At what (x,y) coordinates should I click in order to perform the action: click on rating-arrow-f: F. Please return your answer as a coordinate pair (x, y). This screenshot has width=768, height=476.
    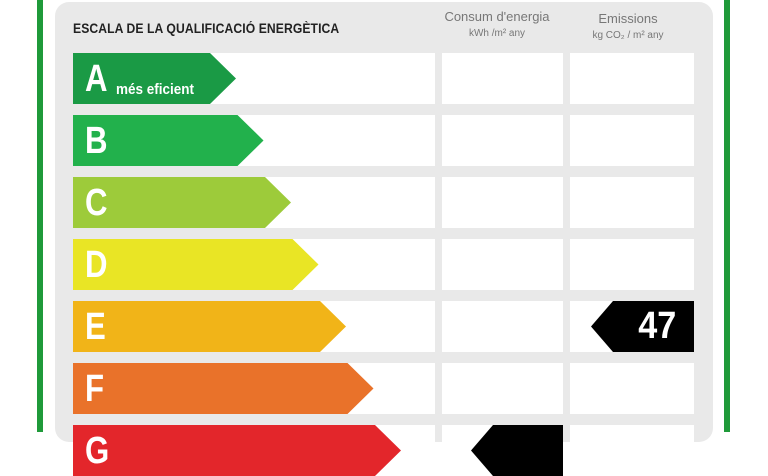
    Looking at the image, I should click on (223, 388).